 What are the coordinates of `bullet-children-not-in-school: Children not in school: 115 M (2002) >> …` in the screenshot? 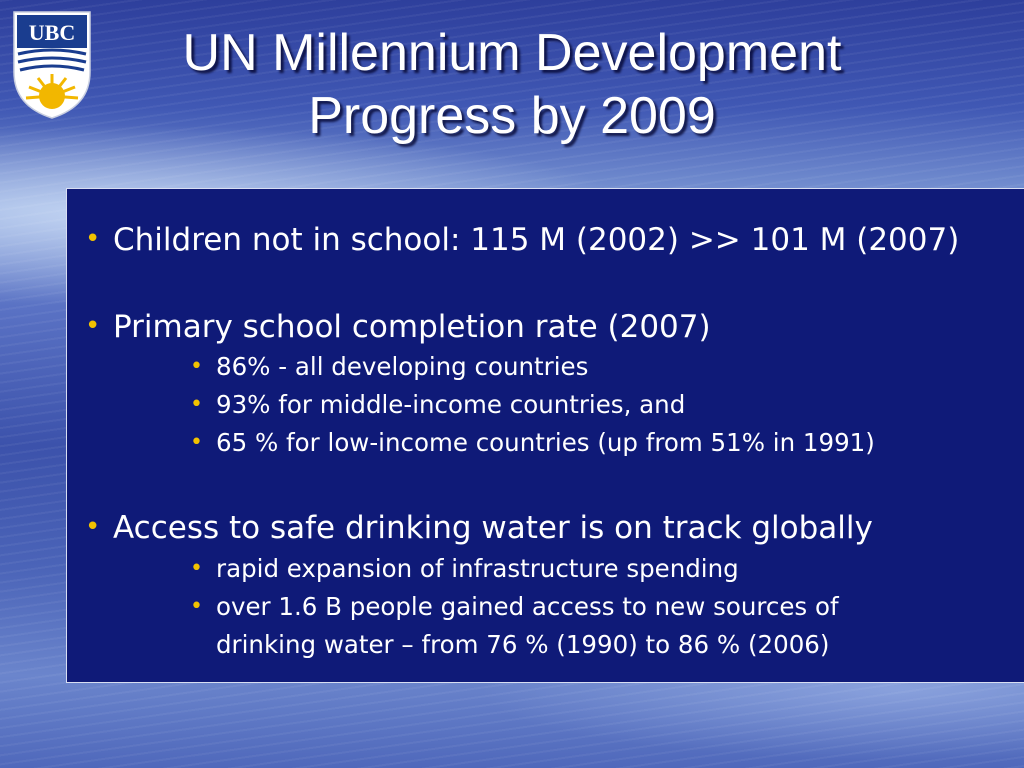 It's located at (522, 239).